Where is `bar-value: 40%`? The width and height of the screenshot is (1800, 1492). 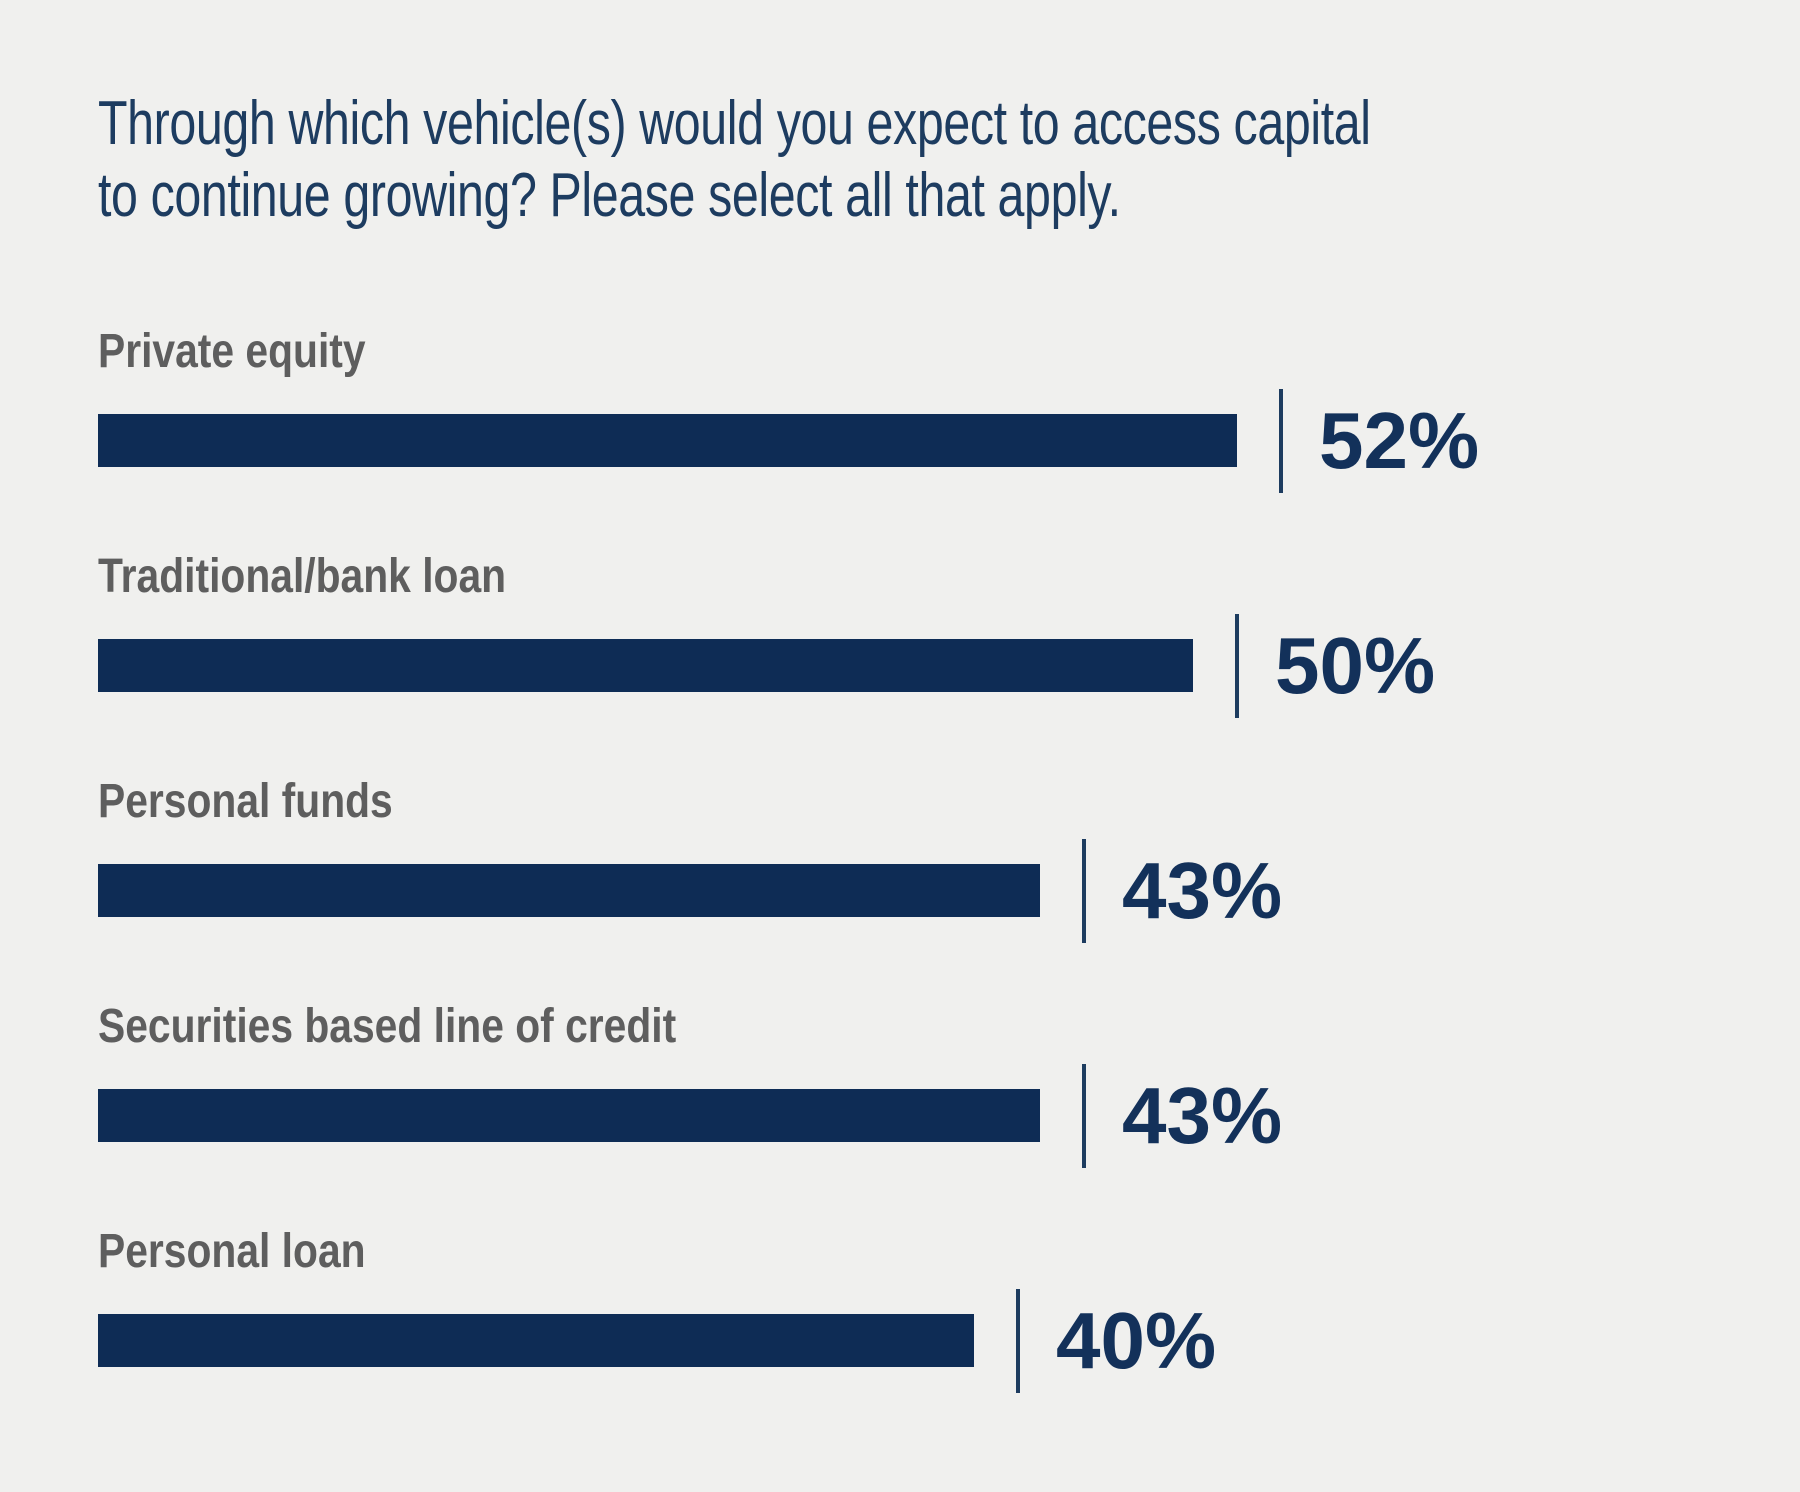 bar-value: 40% is located at coordinates (1136, 1340).